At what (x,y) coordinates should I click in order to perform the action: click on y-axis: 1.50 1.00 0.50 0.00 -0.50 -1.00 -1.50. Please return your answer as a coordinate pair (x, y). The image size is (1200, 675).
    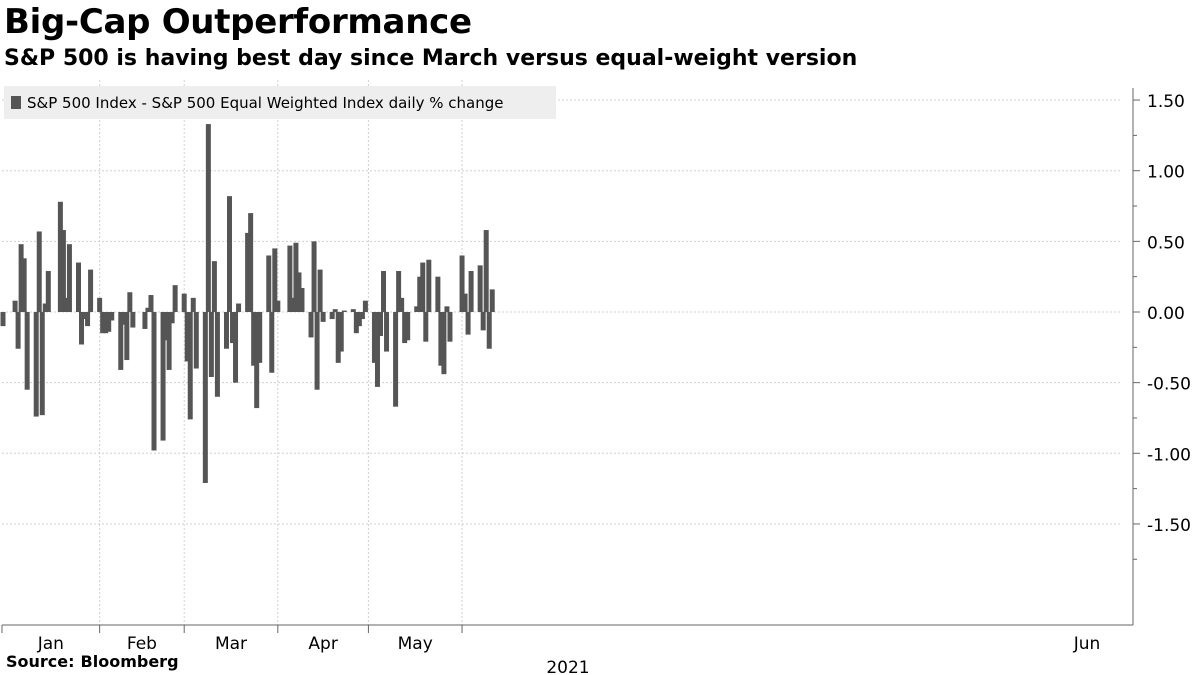
    Looking at the image, I should click on (1161, 356).